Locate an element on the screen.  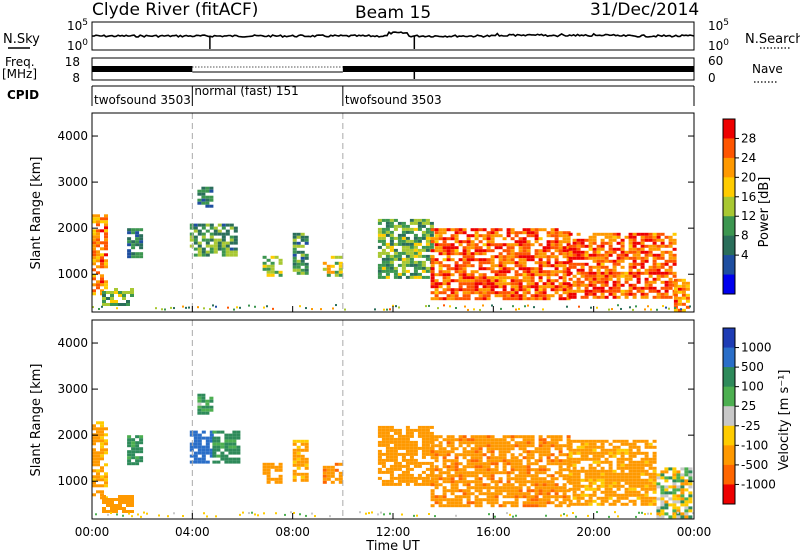
nsearch-label: N.Search is located at coordinates (772, 39).